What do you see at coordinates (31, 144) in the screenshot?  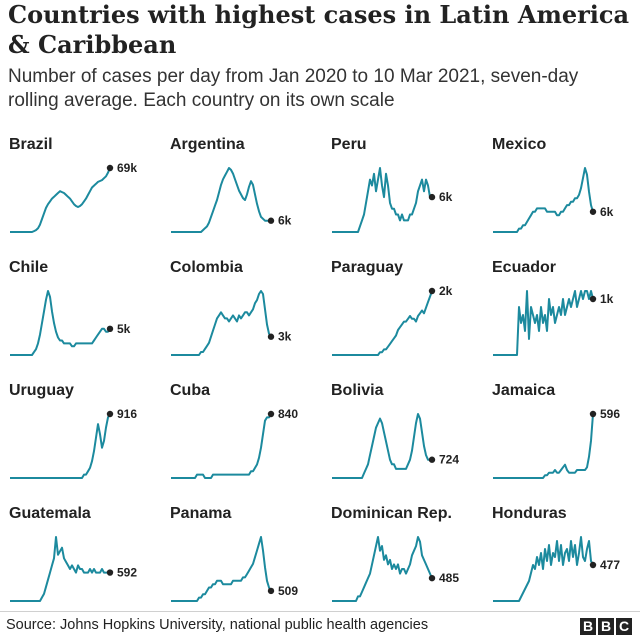 I see `panel-title: Brazil` at bounding box center [31, 144].